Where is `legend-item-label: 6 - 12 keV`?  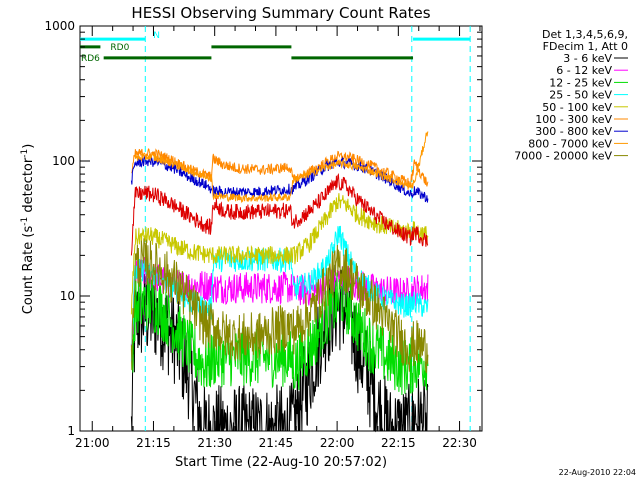
legend-item-label: 6 - 12 keV is located at coordinates (584, 70).